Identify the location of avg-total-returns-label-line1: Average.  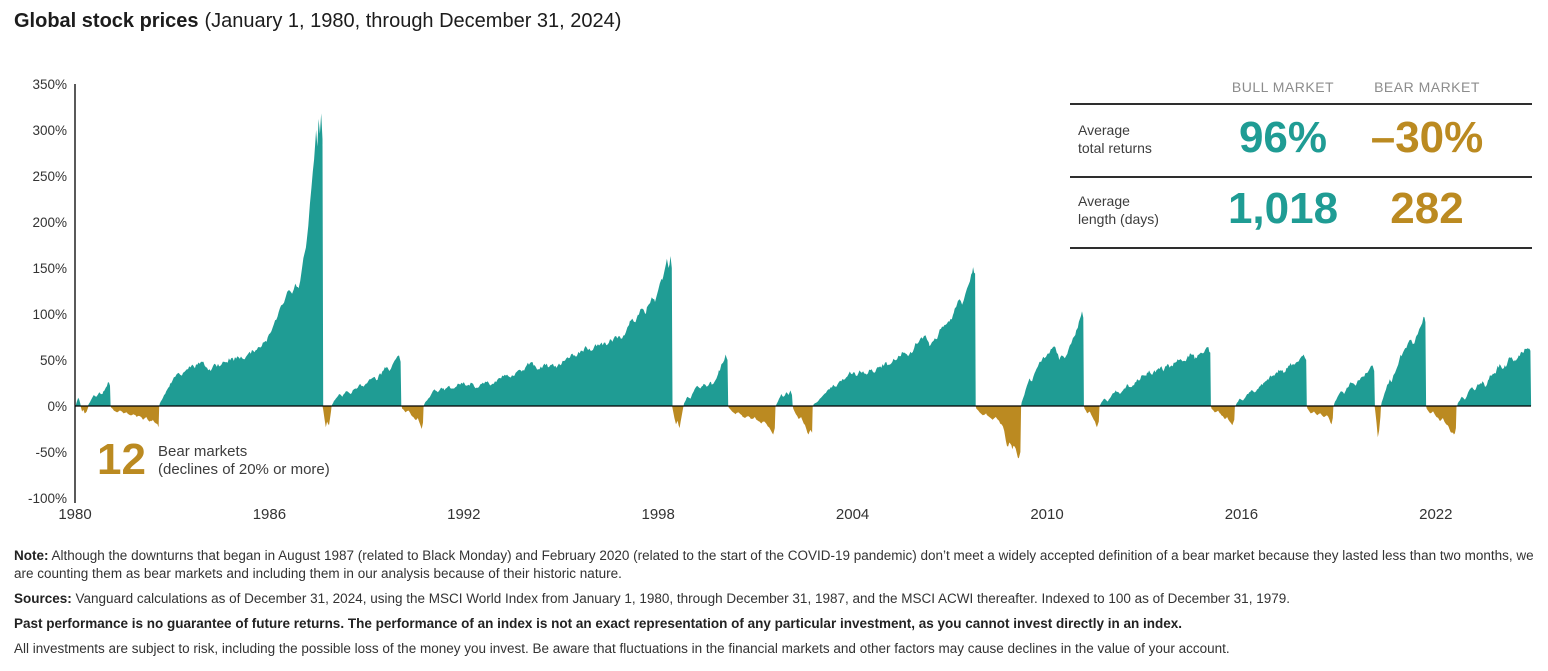
(1104, 130).